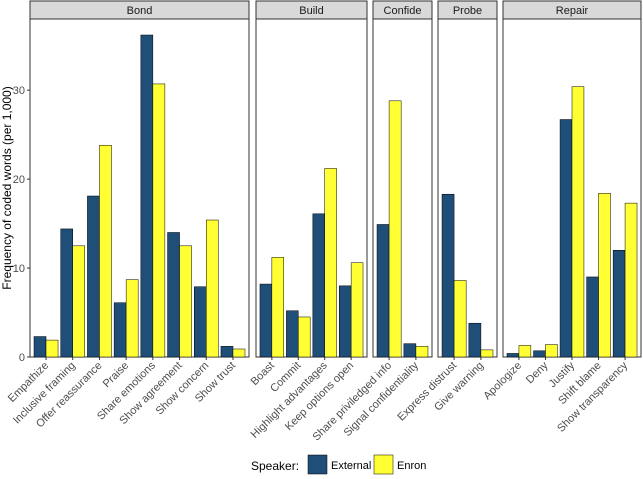 This screenshot has height=479, width=643. I want to click on y-tick-label: 30, so click(19, 91).